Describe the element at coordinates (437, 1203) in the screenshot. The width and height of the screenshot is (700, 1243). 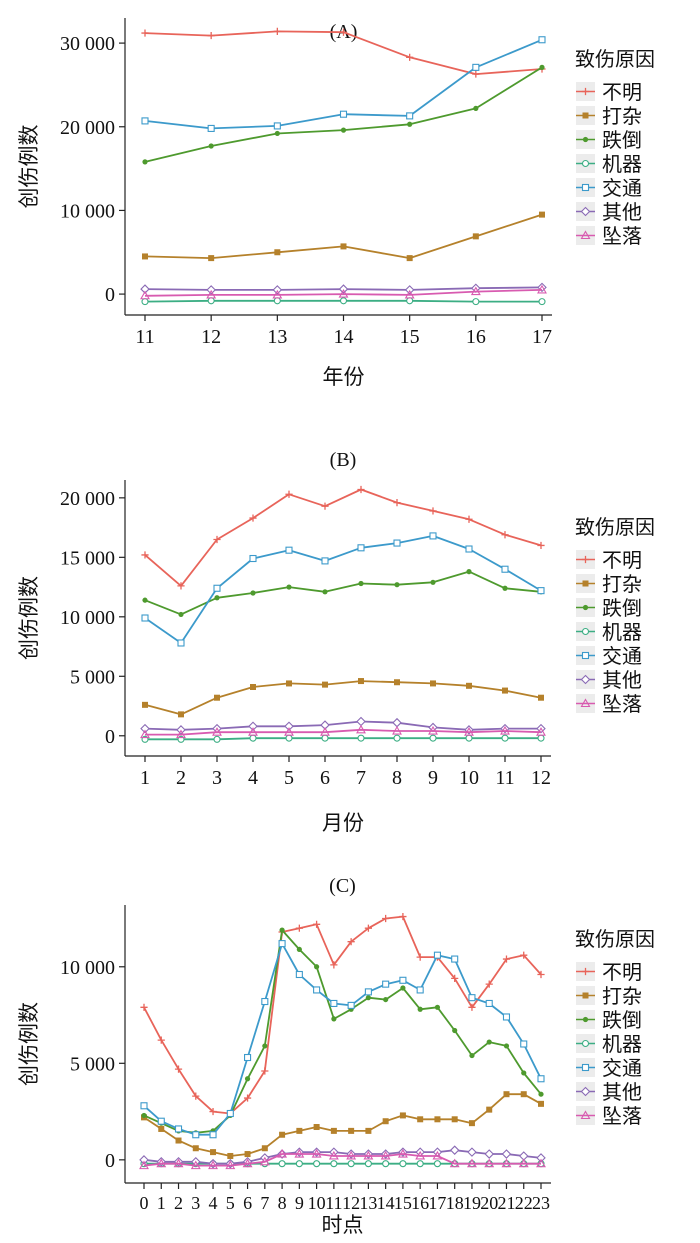
I see `x-tick-label: 17` at that location.